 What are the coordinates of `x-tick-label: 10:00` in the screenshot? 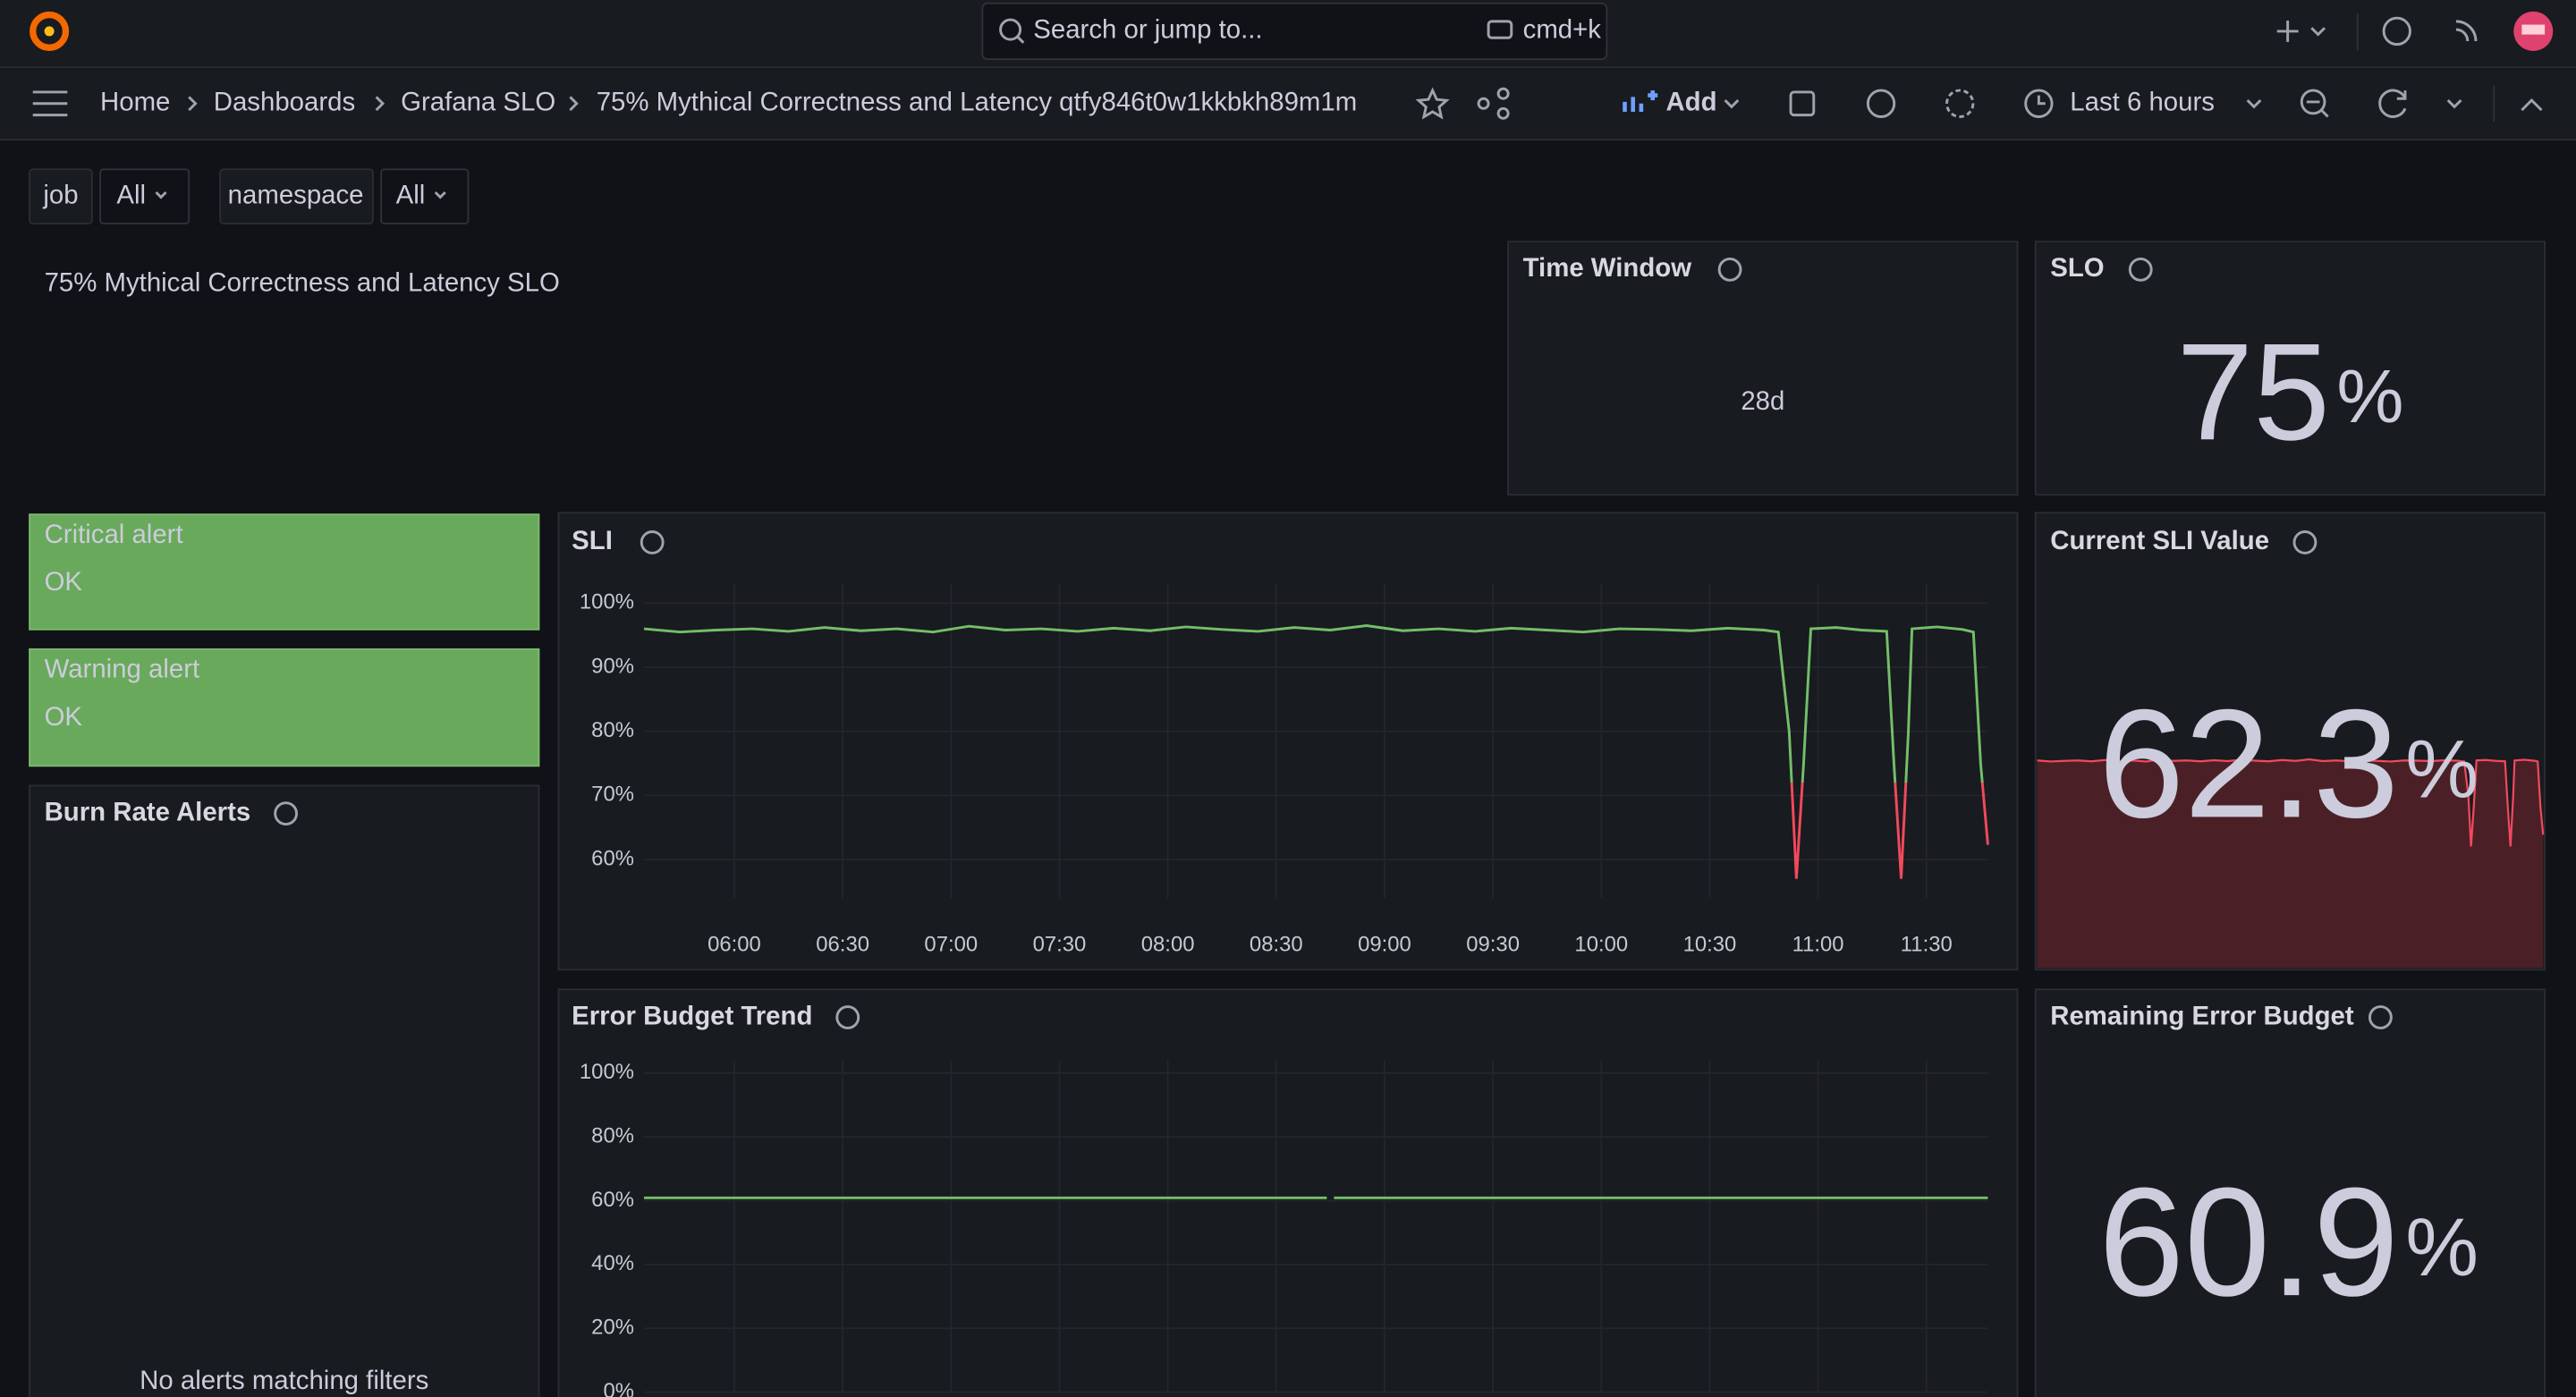 It's located at (1601, 945).